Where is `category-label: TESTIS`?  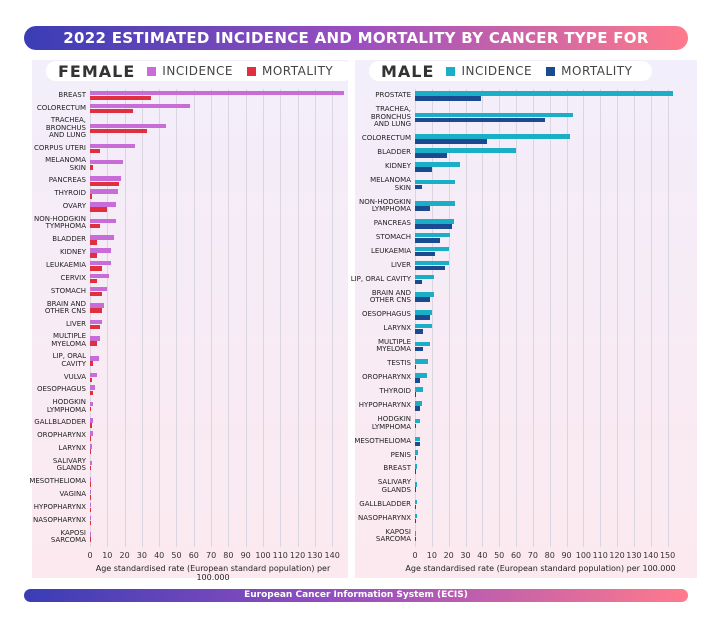
category-label: TESTIS is located at coordinates (399, 363).